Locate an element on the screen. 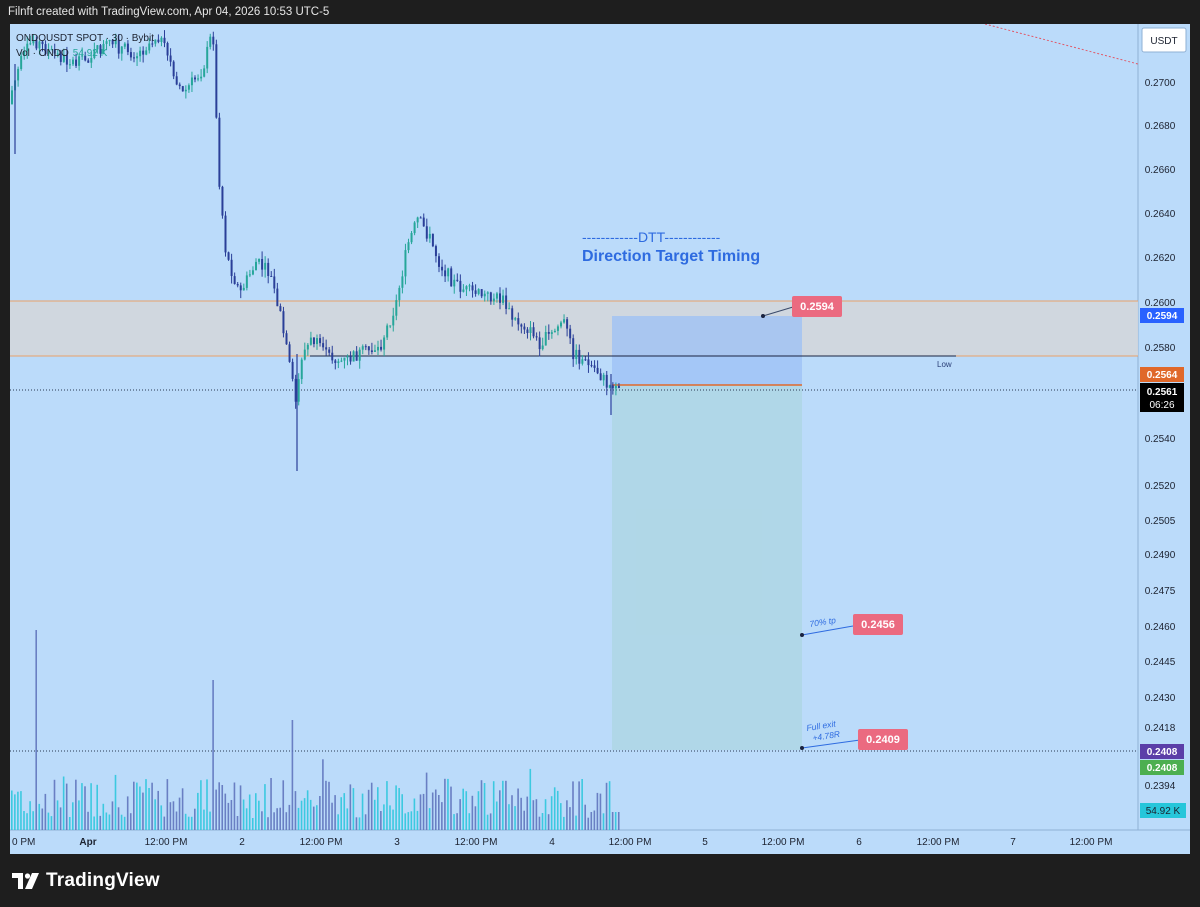 The image size is (1200, 907). position-target-box is located at coordinates (707, 567).